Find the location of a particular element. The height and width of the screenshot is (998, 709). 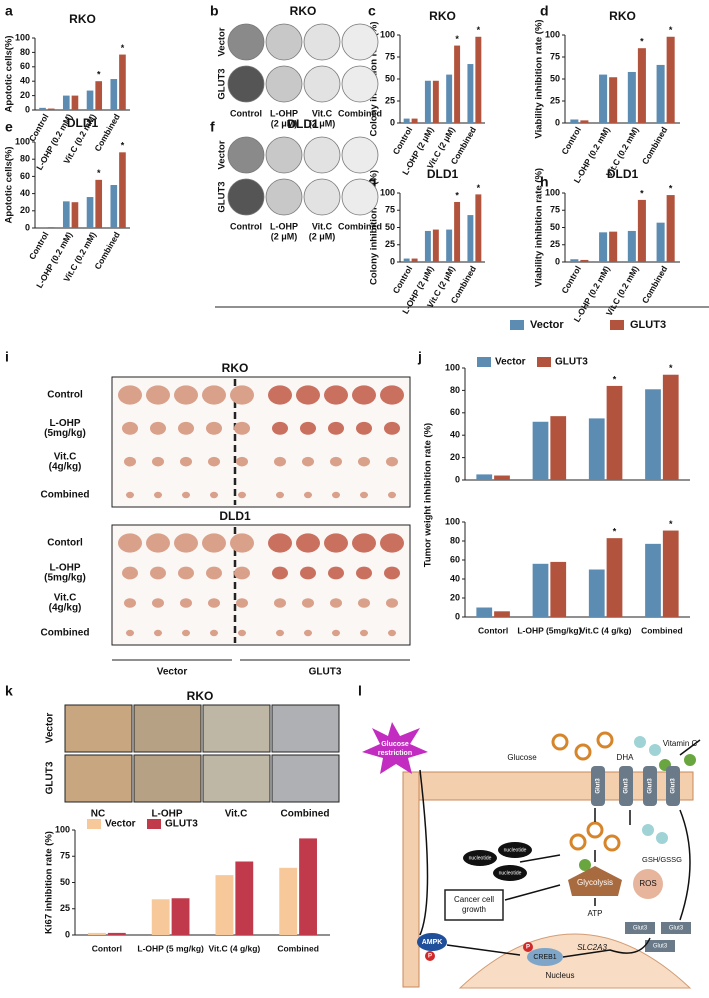

panel-letter: f is located at coordinates (212, 127).